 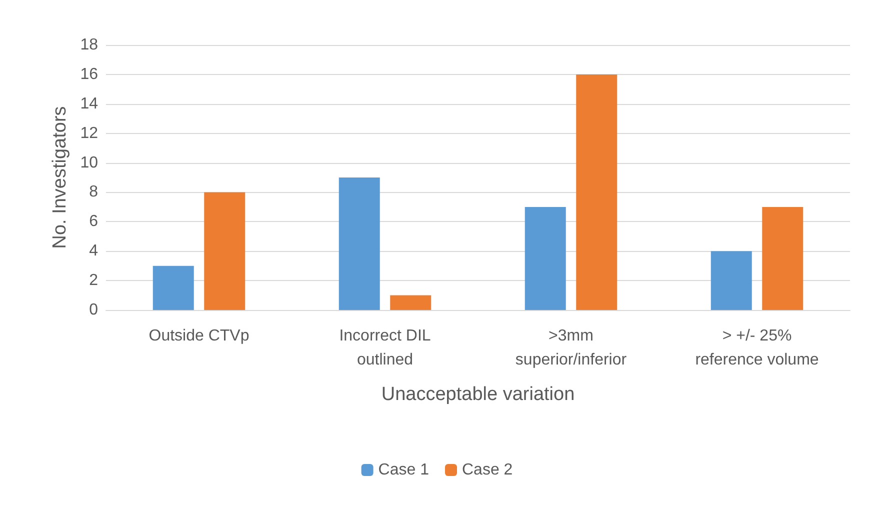 I want to click on x-tick-label: Incorrect DIL outlined, so click(x=385, y=348).